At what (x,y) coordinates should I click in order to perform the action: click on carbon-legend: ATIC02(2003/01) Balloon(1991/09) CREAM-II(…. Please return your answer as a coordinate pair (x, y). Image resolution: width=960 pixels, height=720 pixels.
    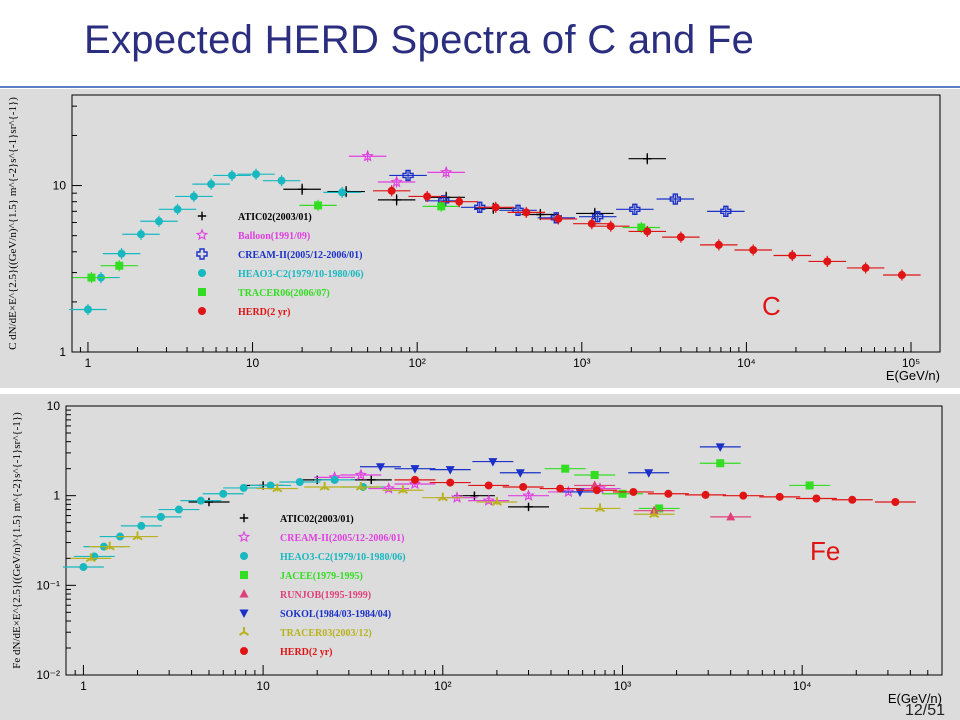
    Looking at the image, I should click on (279, 264).